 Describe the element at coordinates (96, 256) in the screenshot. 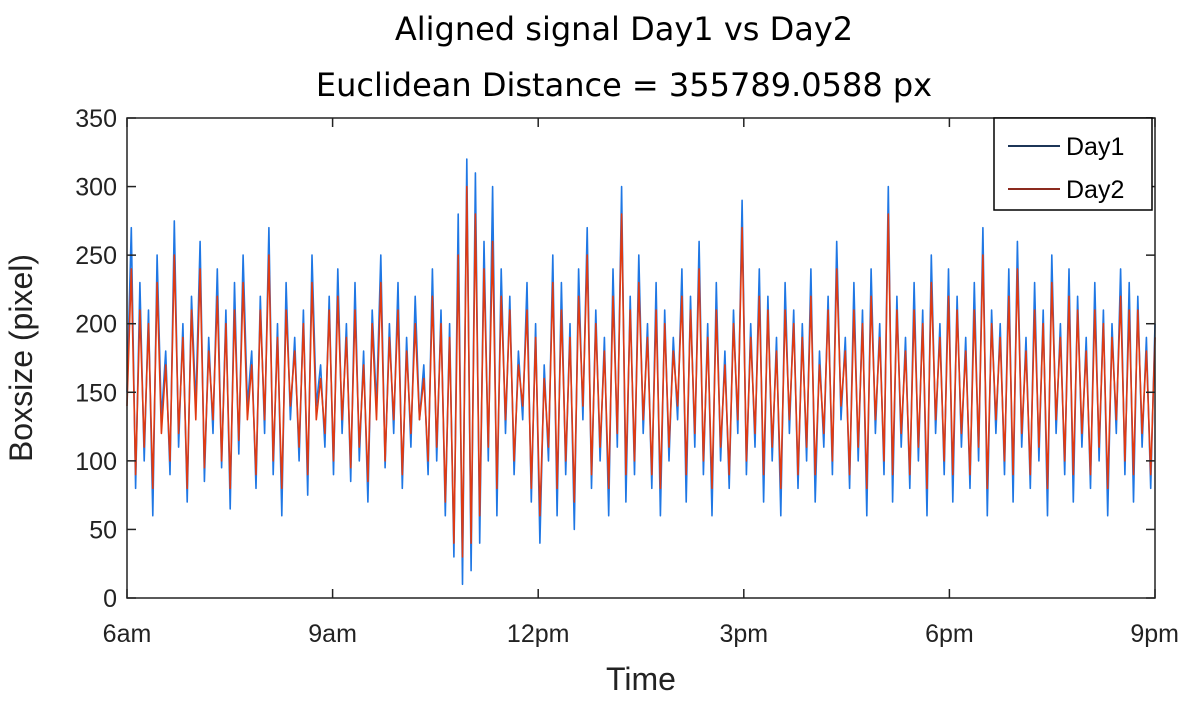

I see `y-tick-label: 250` at that location.